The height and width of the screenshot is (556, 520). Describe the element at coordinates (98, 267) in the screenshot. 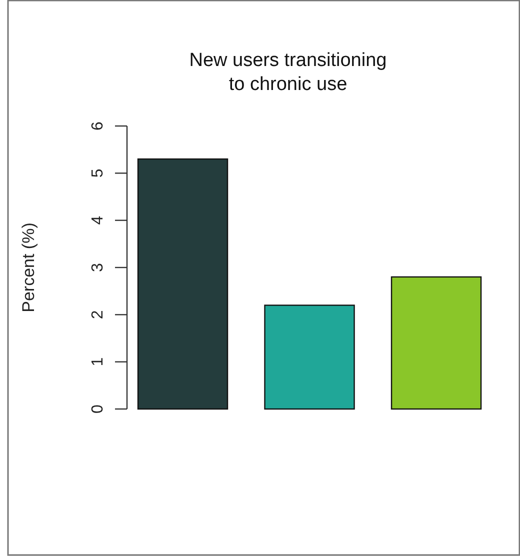

I see `y-tick-label: 3` at that location.